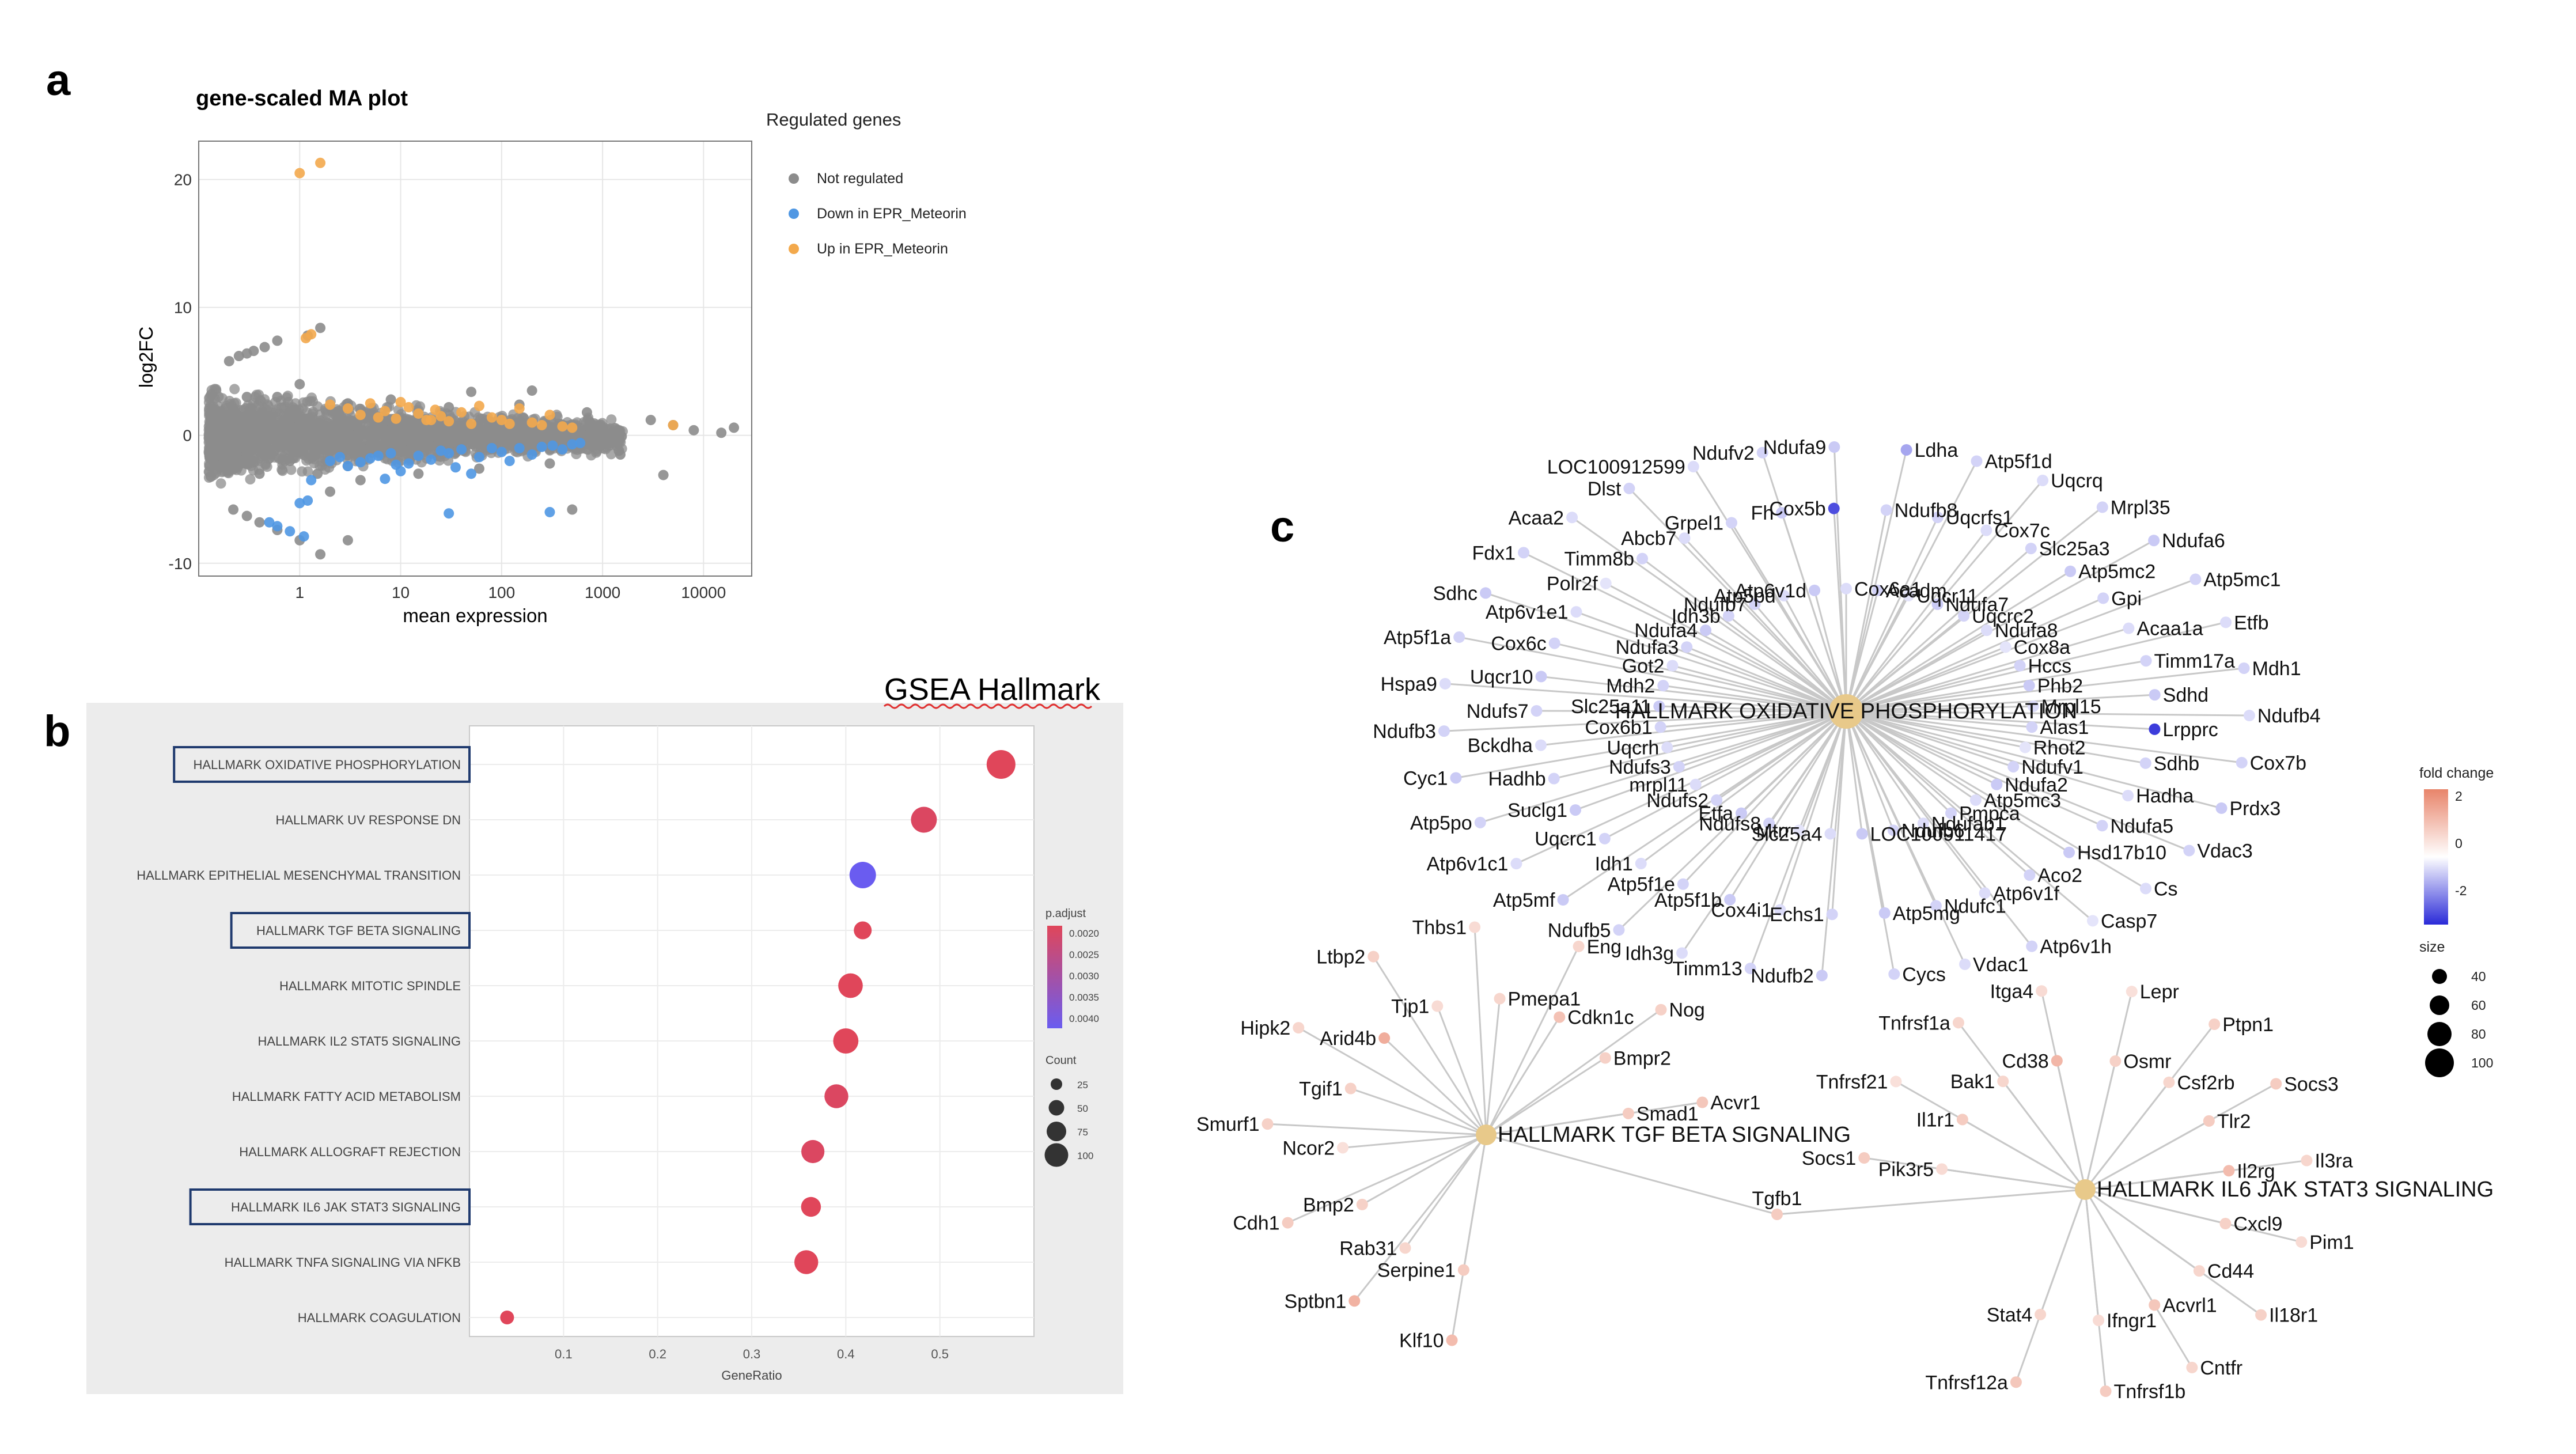  I want to click on cnet-gene-label: Ndufs8, so click(1730, 824).